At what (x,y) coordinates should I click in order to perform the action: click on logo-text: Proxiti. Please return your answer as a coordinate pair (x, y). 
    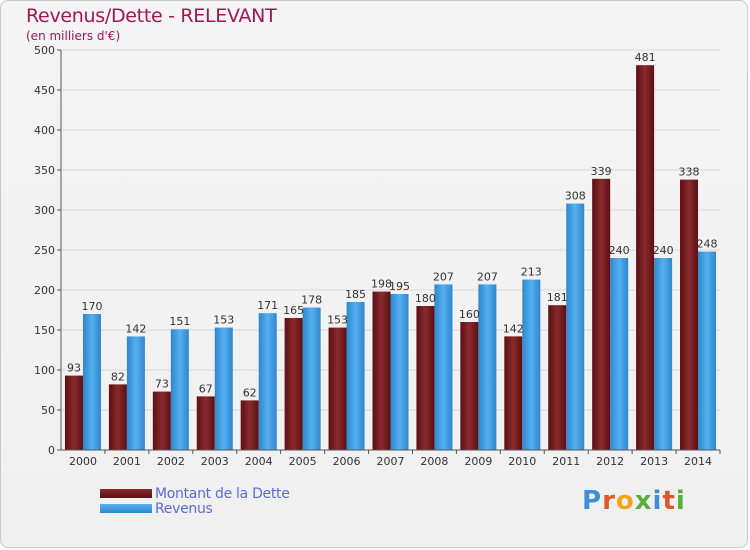
    Looking at the image, I should click on (634, 501).